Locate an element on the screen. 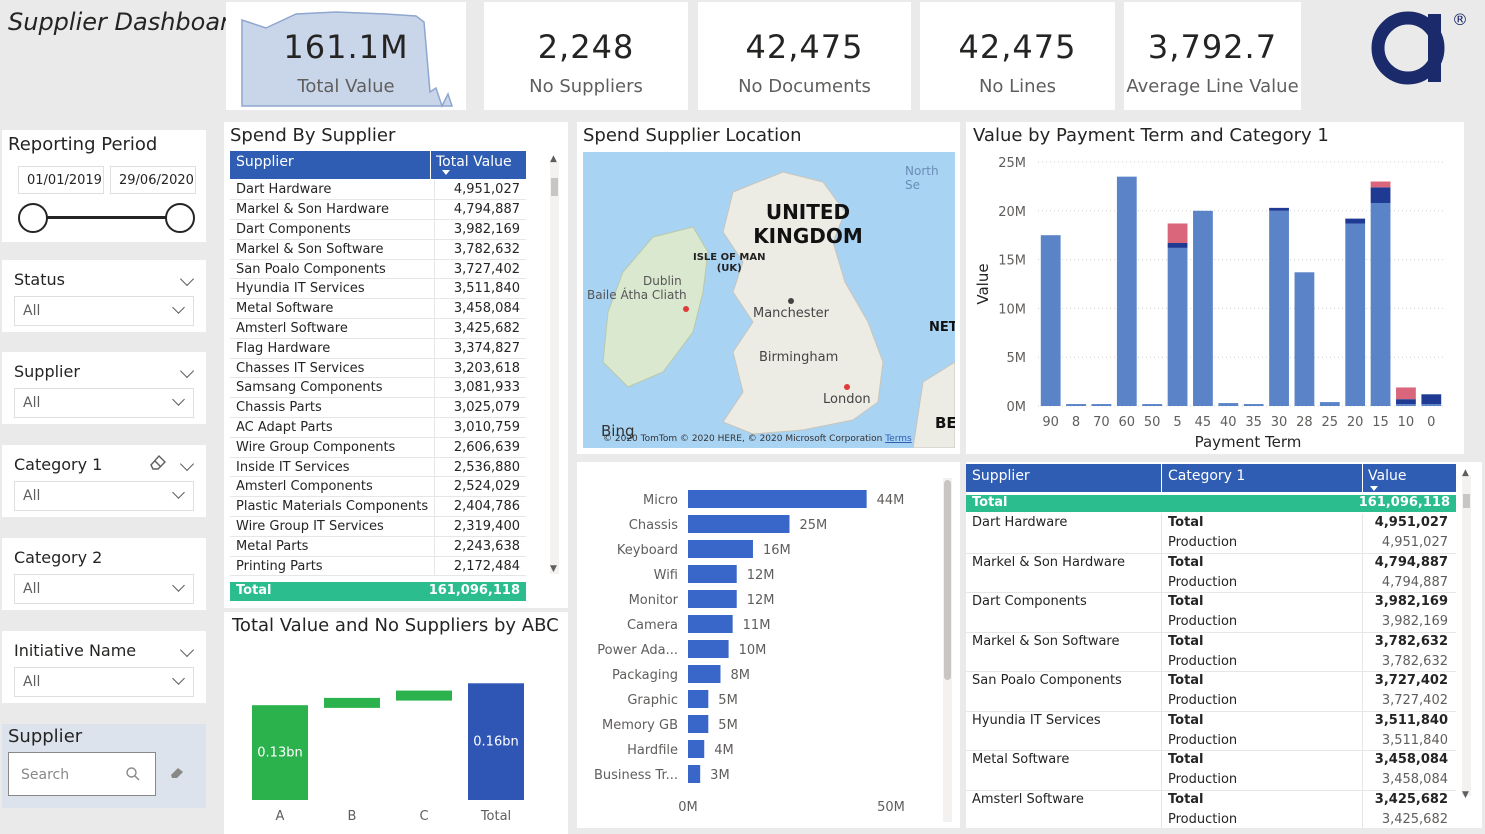  chart-scrollbar is located at coordinates (947, 650).